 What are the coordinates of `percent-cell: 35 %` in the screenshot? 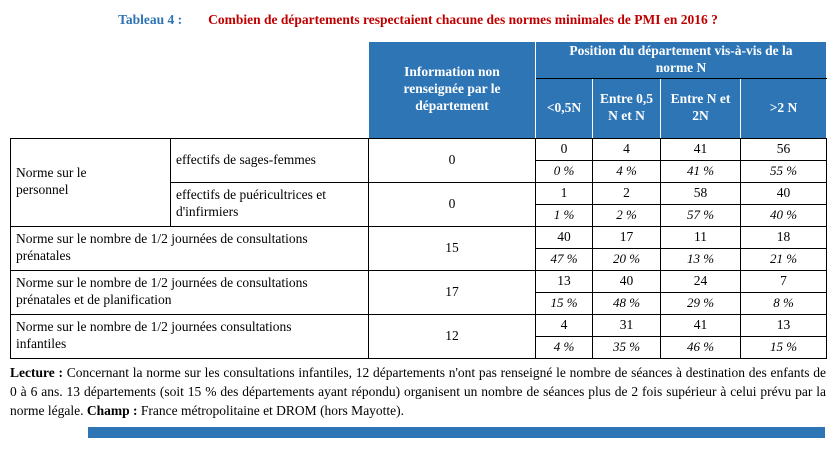 It's located at (626, 347).